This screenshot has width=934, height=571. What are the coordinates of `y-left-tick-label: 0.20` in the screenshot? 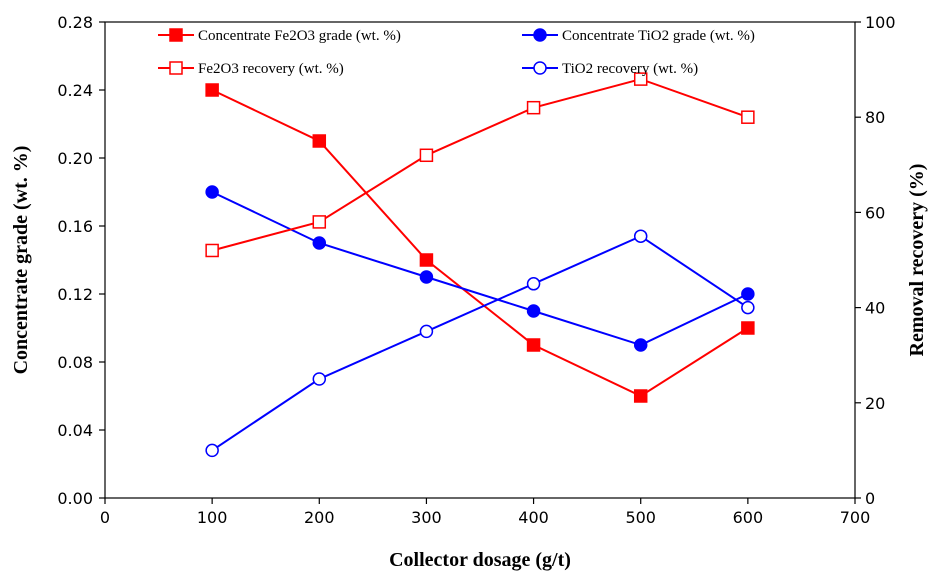 It's located at (75, 158).